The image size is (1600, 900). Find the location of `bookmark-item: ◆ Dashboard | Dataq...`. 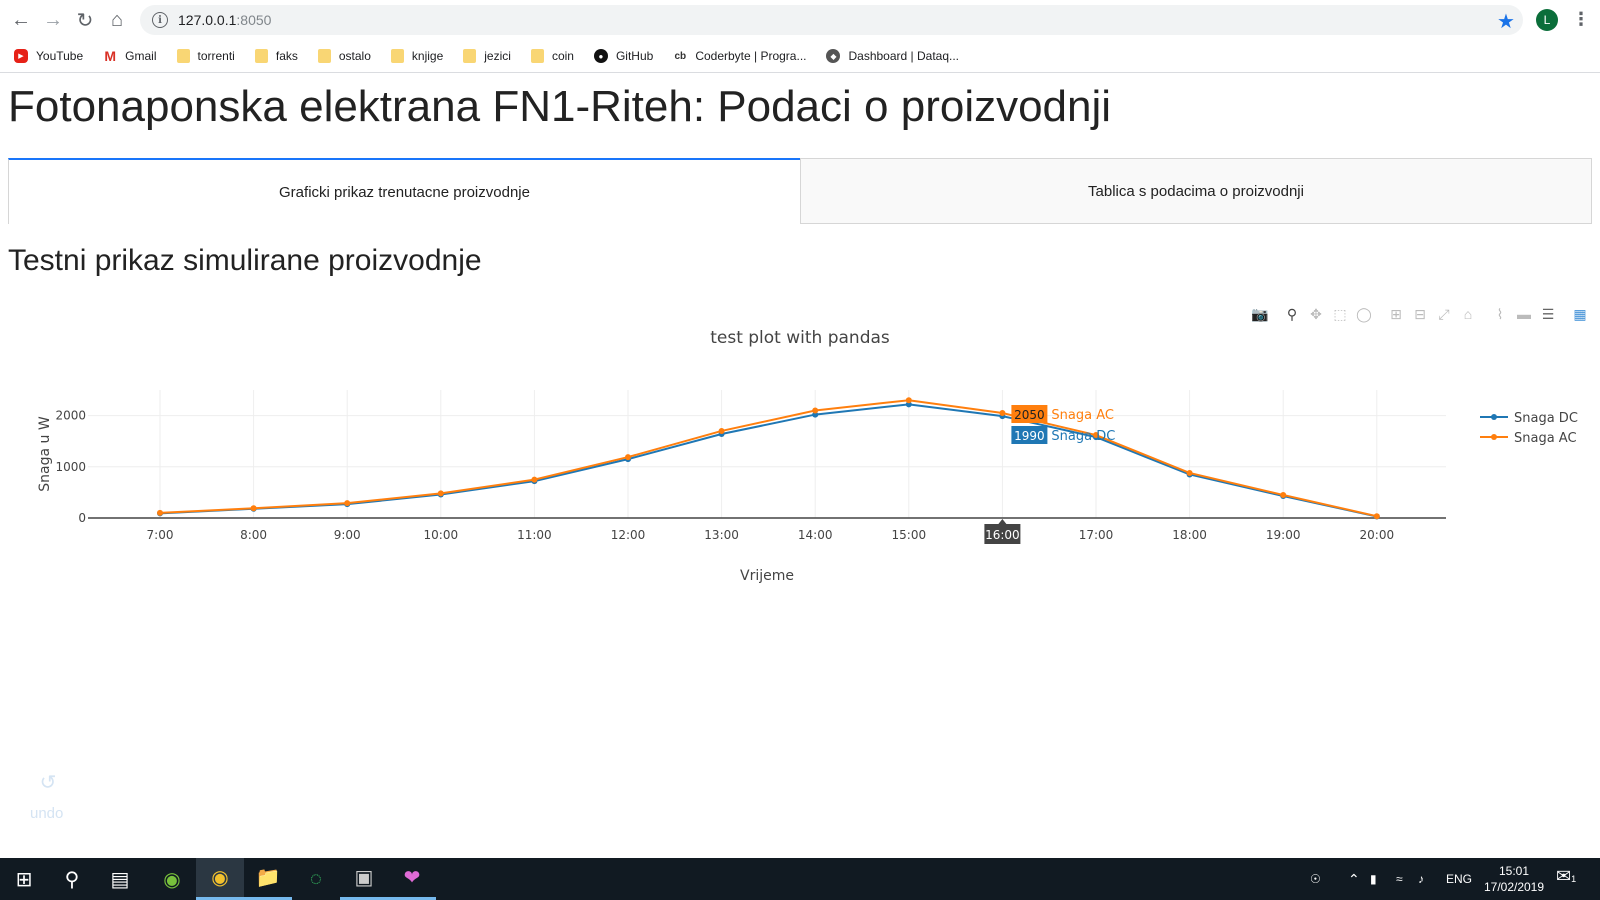

bookmark-item: ◆ Dashboard | Dataq... is located at coordinates (892, 56).